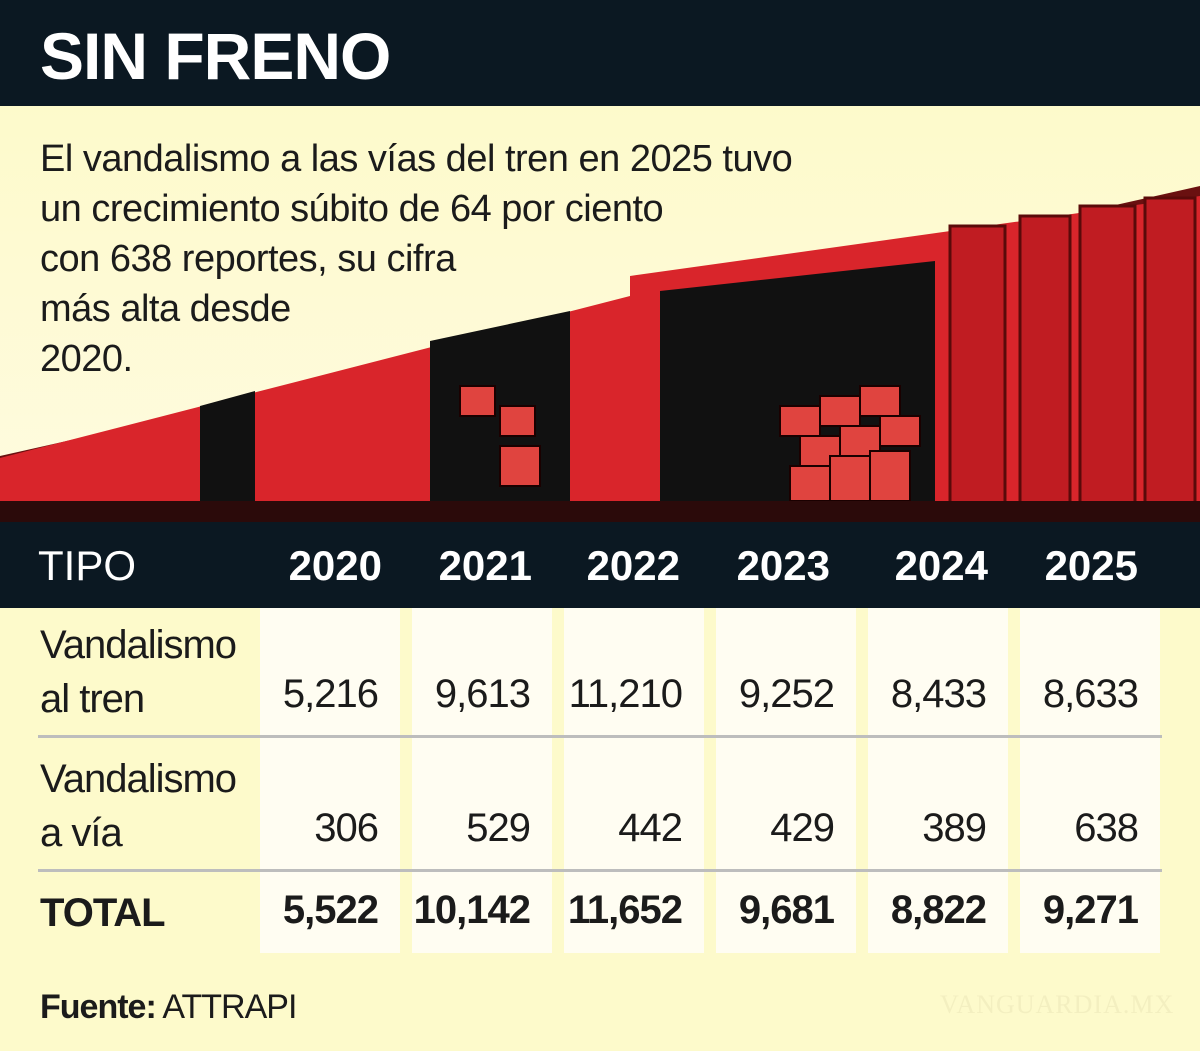 The width and height of the screenshot is (1200, 1051). What do you see at coordinates (335, 565) in the screenshot?
I see `column-header: 2020` at bounding box center [335, 565].